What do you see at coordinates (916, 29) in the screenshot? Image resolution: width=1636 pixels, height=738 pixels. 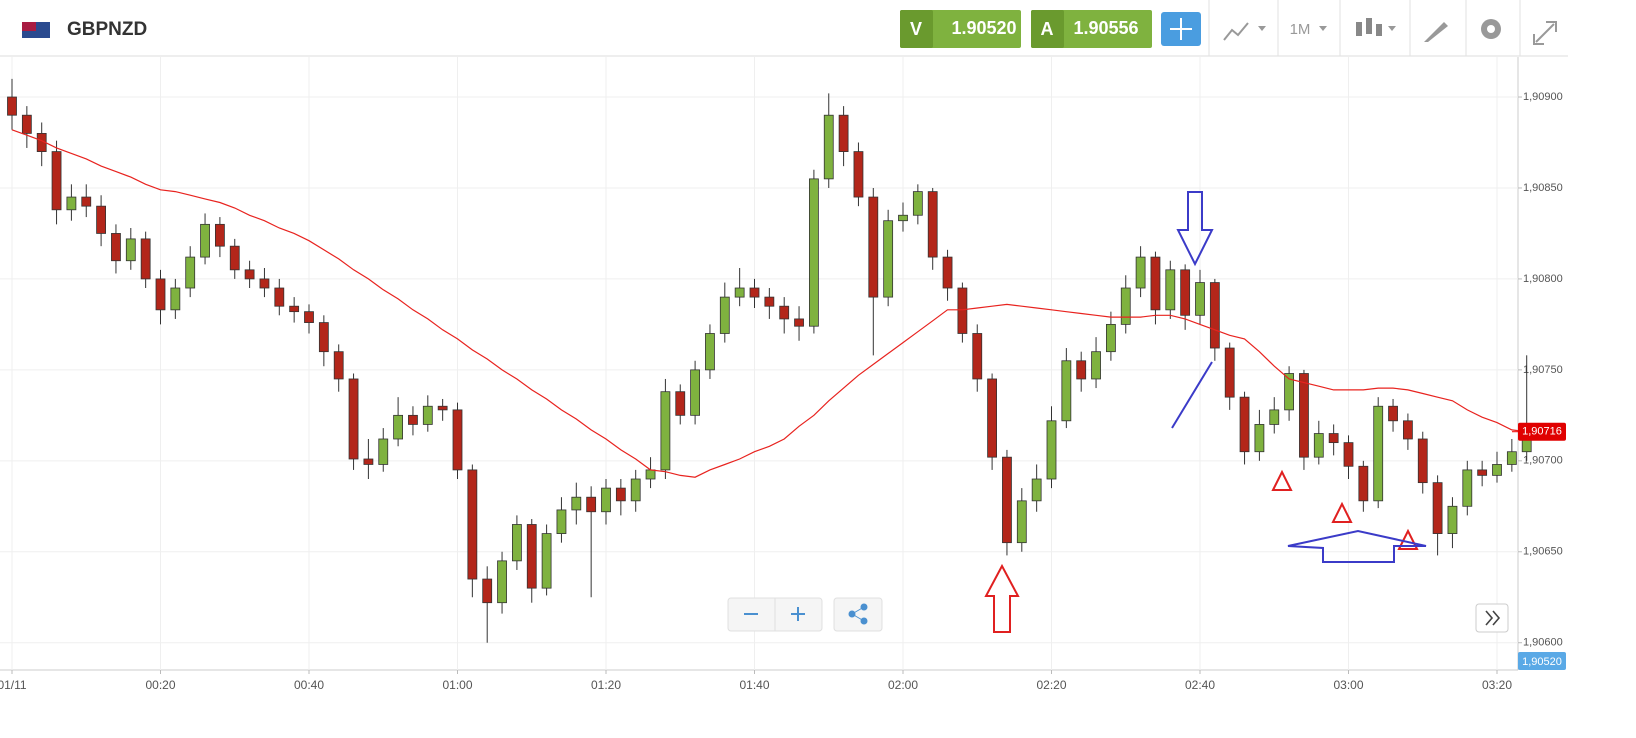 I see `sell-label: V` at bounding box center [916, 29].